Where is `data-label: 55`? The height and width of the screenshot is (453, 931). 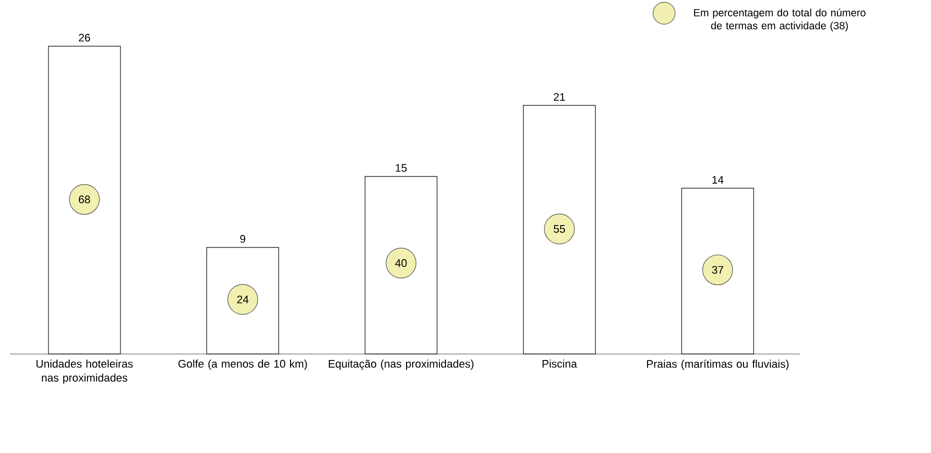 data-label: 55 is located at coordinates (559, 229).